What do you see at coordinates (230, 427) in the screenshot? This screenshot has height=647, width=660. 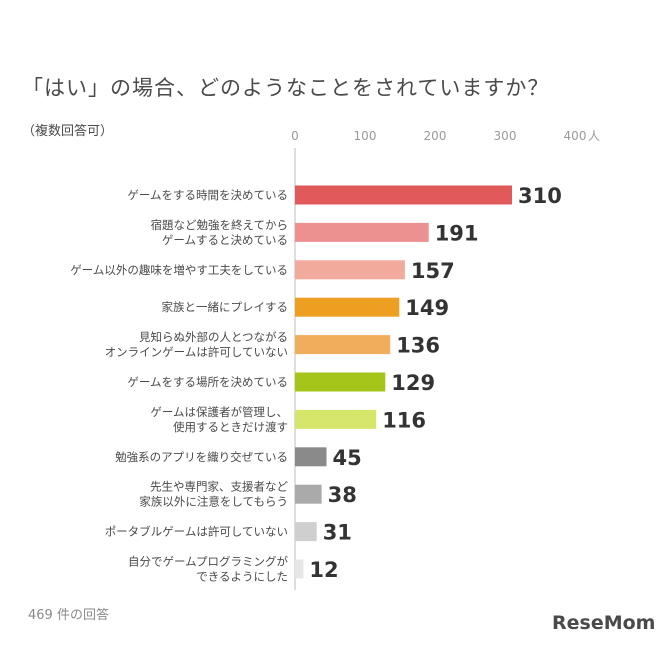 I see `category-label: 使用するときだけ渡す` at bounding box center [230, 427].